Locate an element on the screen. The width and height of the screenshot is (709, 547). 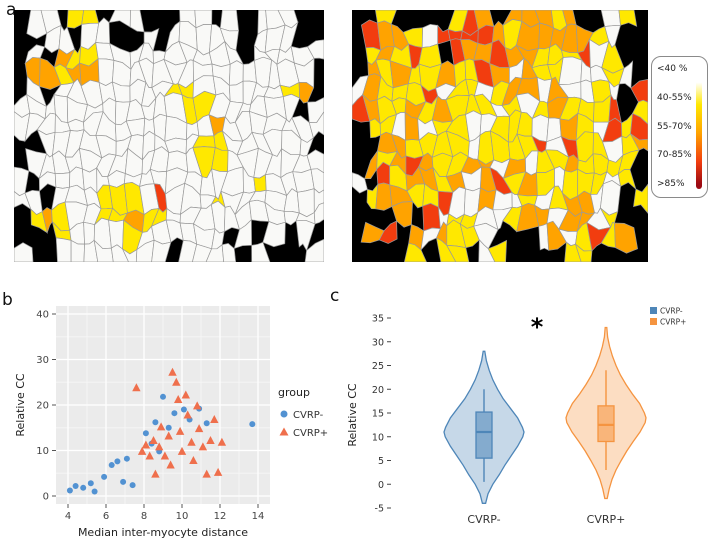
colorbar-label: 40-55% is located at coordinates (674, 97).